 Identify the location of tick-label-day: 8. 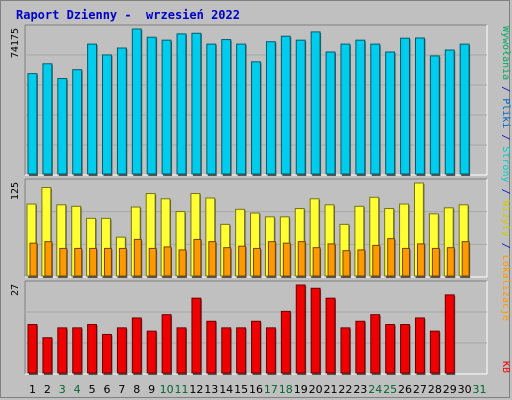
(136, 389).